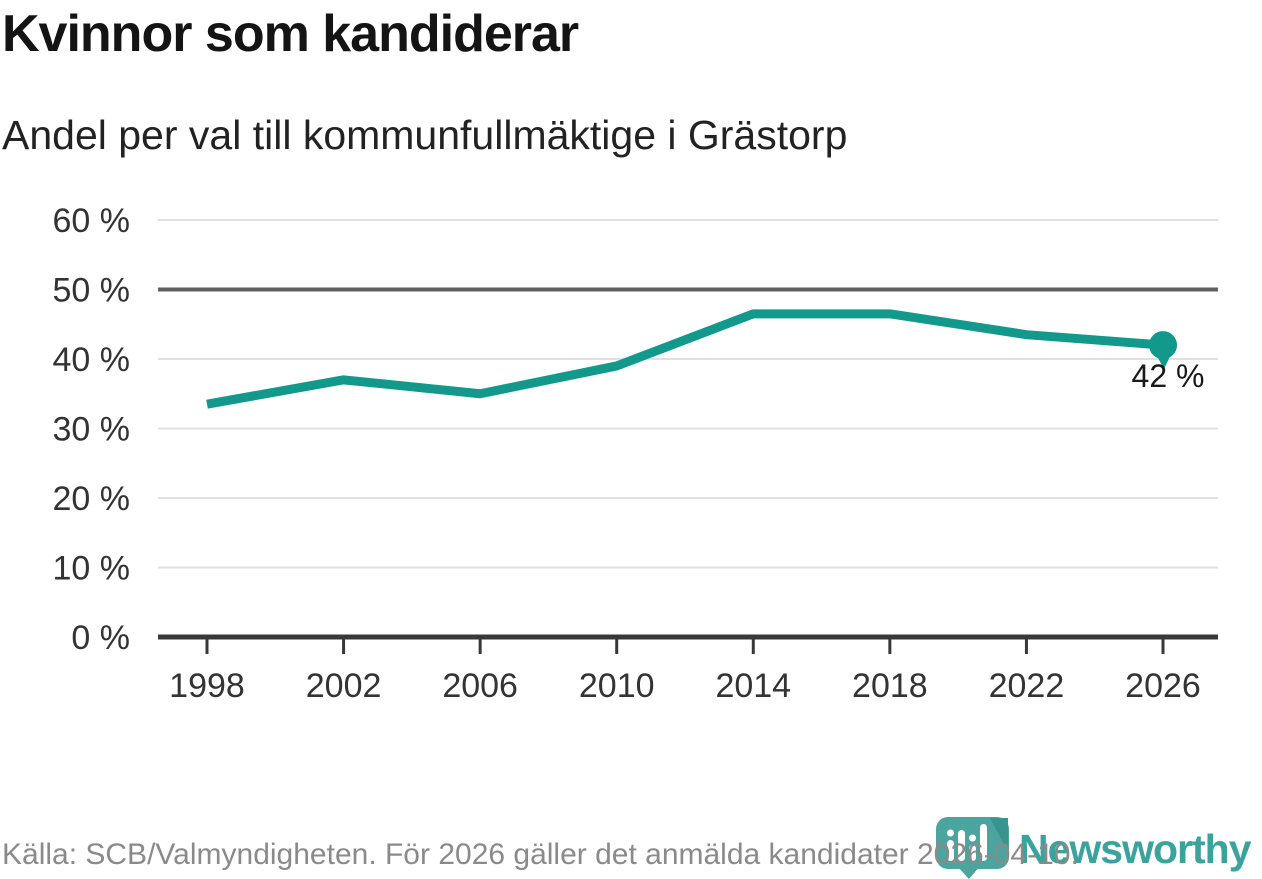 This screenshot has height=879, width=1262. What do you see at coordinates (617, 686) in the screenshot?
I see `x-axis-tick-label: 2010` at bounding box center [617, 686].